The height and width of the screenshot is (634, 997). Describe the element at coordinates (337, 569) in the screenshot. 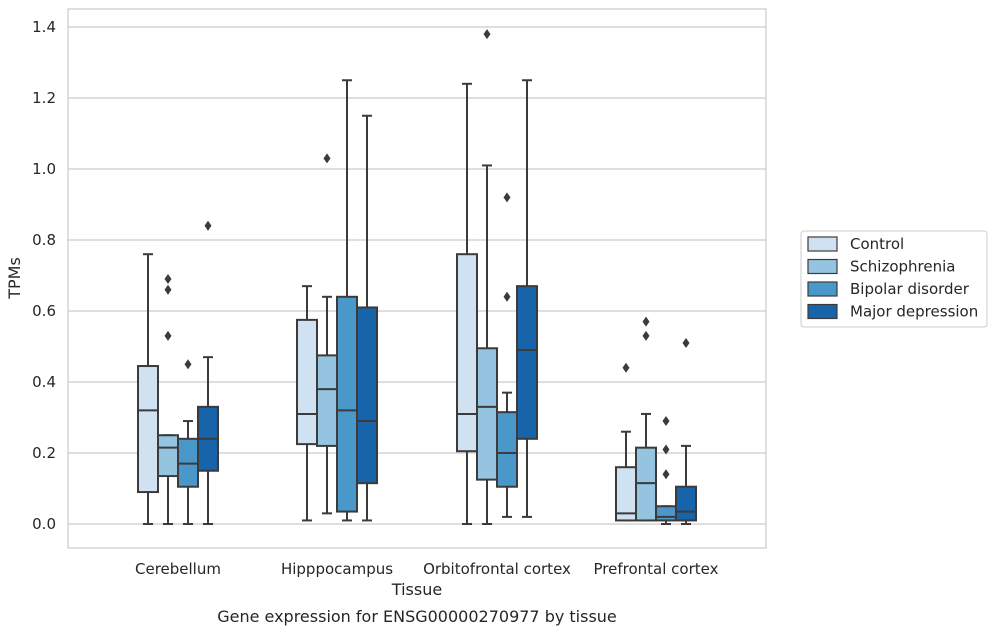

I see `x-tick-label: Hipppocampus` at that location.